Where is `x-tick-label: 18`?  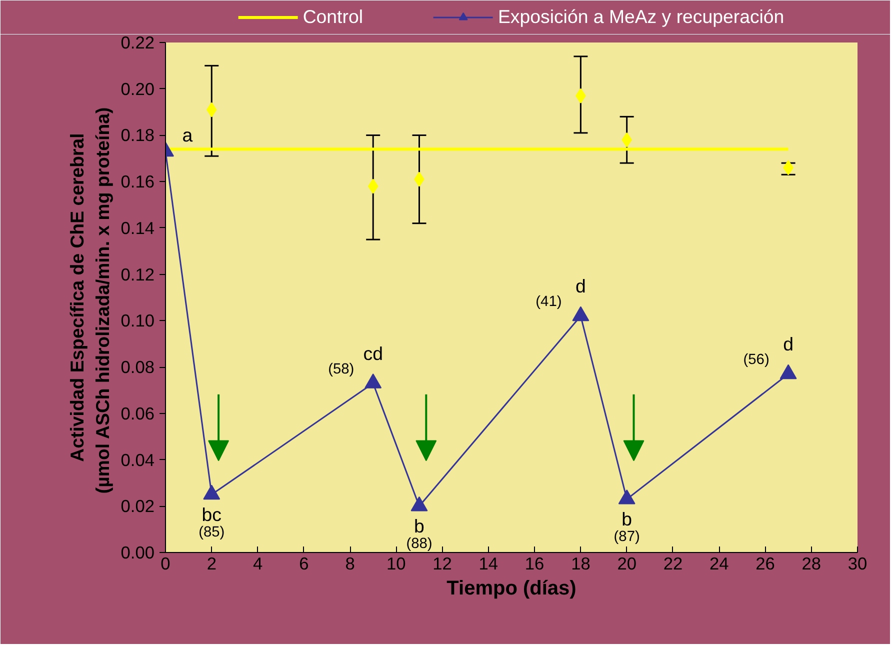
x-tick-label: 18 is located at coordinates (580, 564).